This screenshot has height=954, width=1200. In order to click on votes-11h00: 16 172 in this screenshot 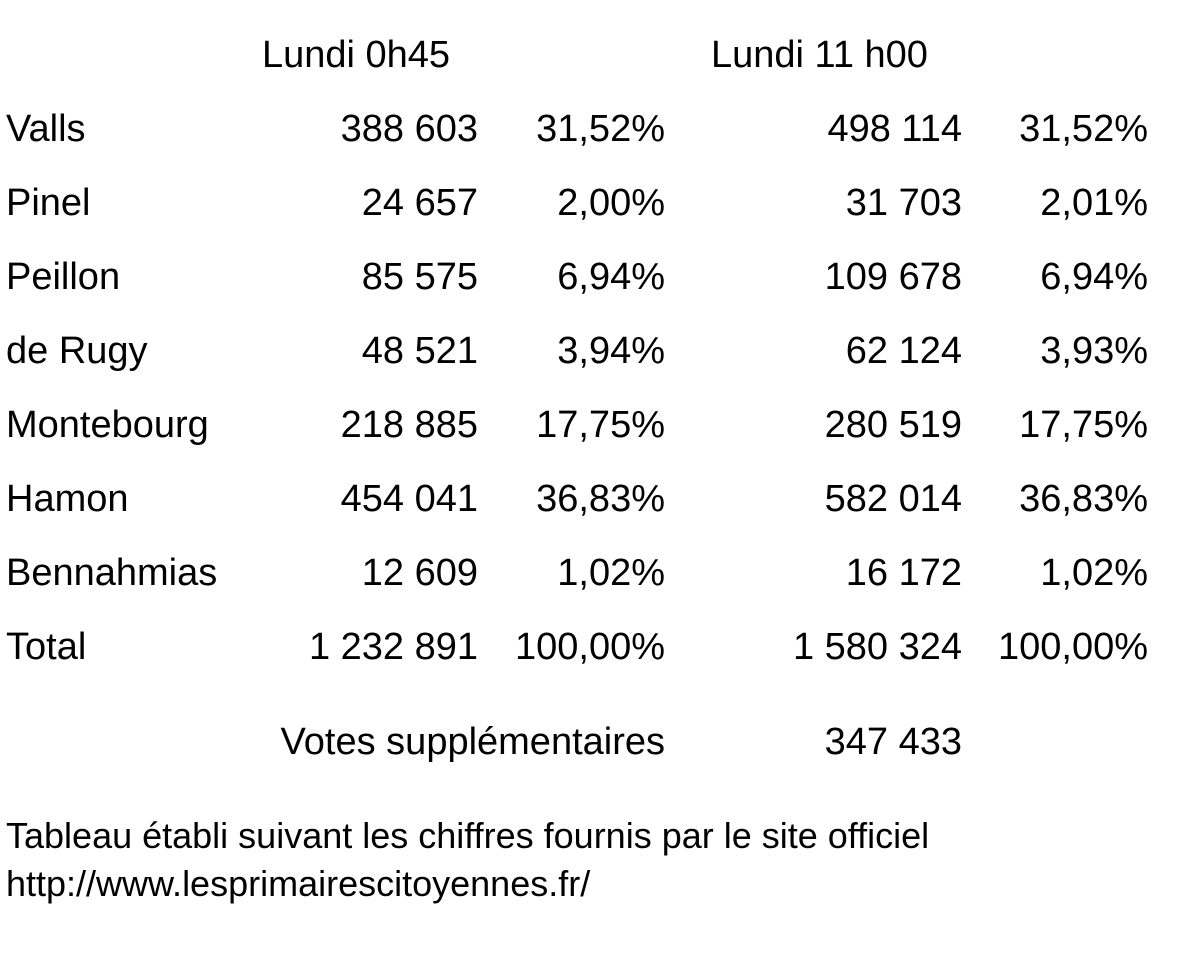, I will do `click(903, 573)`.